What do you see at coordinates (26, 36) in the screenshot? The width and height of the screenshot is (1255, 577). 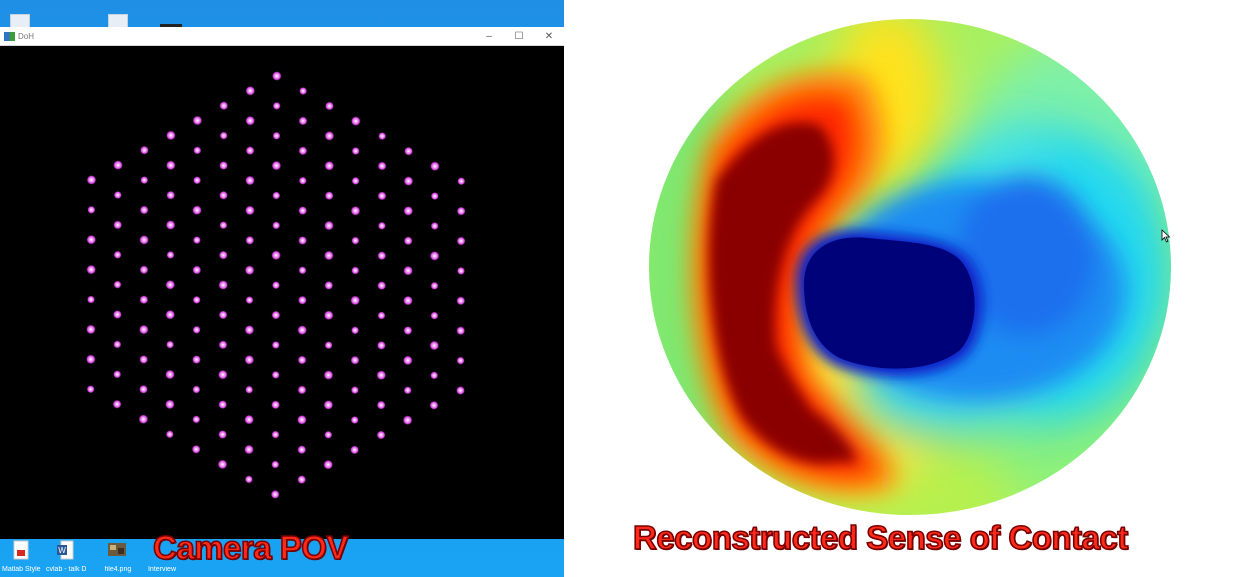 I see `window-title: DoH` at bounding box center [26, 36].